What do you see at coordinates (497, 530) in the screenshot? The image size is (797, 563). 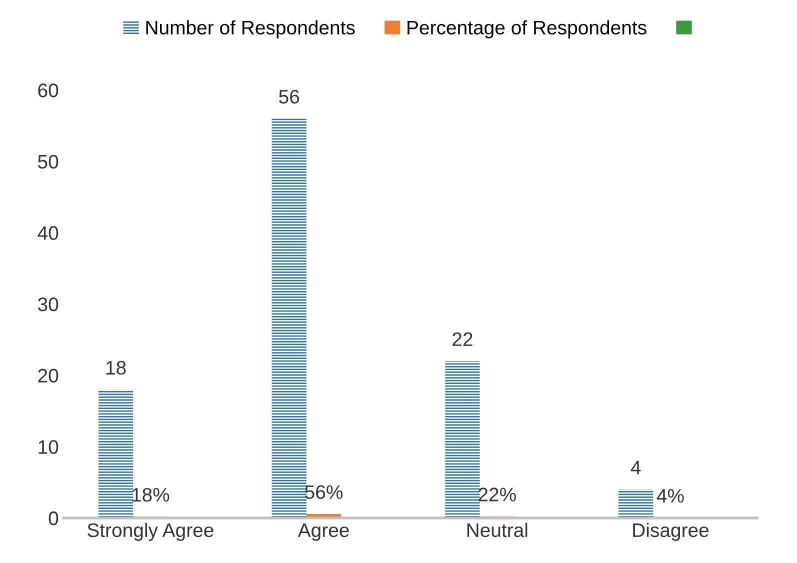 I see `x-tick-label: Neutral` at bounding box center [497, 530].